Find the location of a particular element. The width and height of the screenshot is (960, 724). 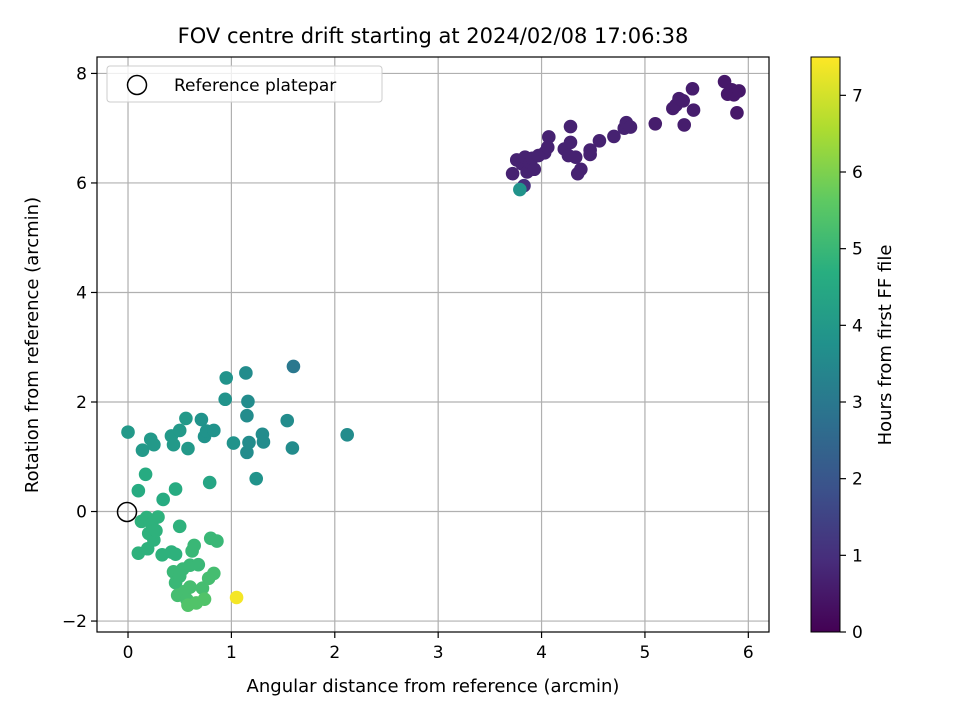

x-tick-label: 2 is located at coordinates (334, 653).